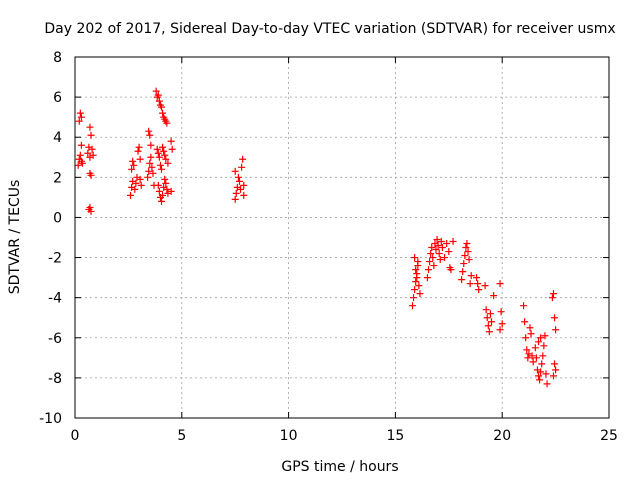 The width and height of the screenshot is (640, 480). Describe the element at coordinates (55, 259) in the screenshot. I see `y-tick-label: -2` at that location.